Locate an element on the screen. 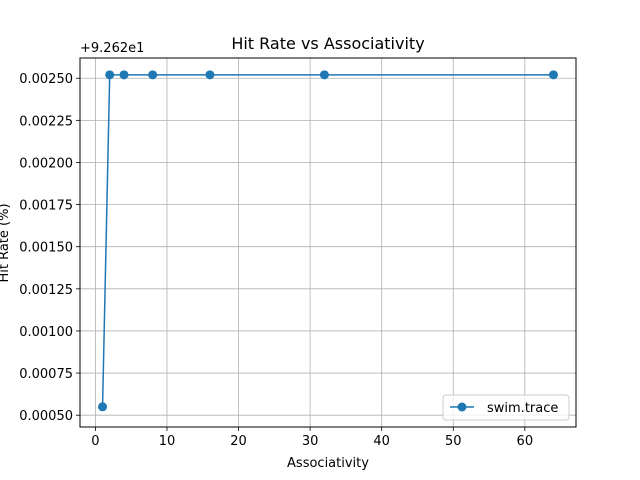 The image size is (640, 480). legend: swim.trace is located at coordinates (506, 407).